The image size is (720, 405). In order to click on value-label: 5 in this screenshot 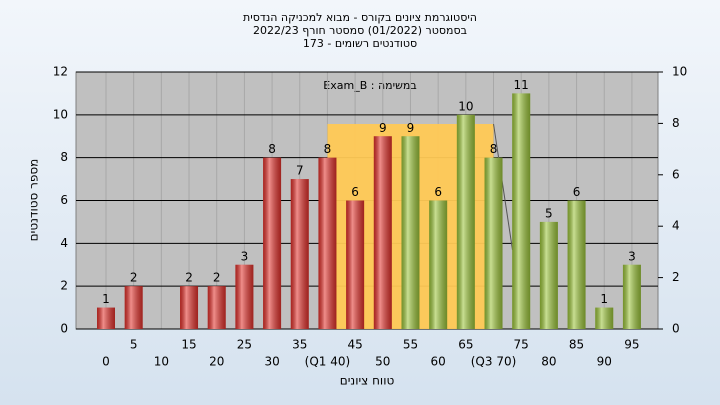, I will do `click(549, 213)`.